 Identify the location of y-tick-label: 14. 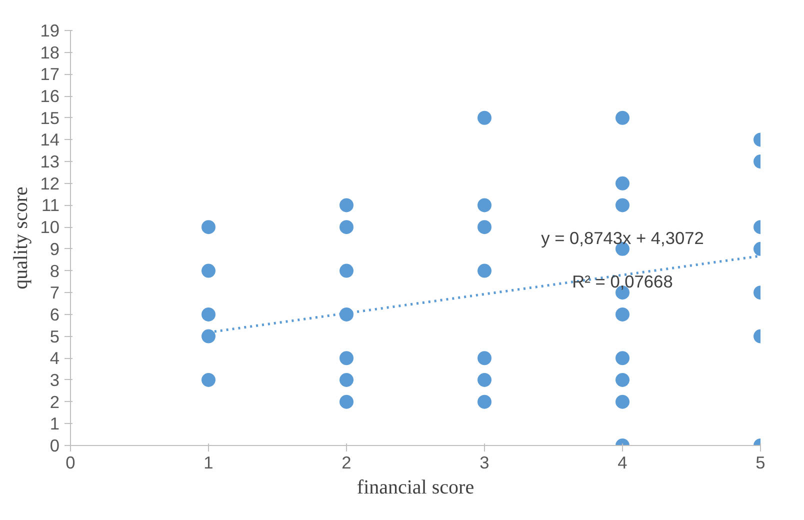
(50, 140).